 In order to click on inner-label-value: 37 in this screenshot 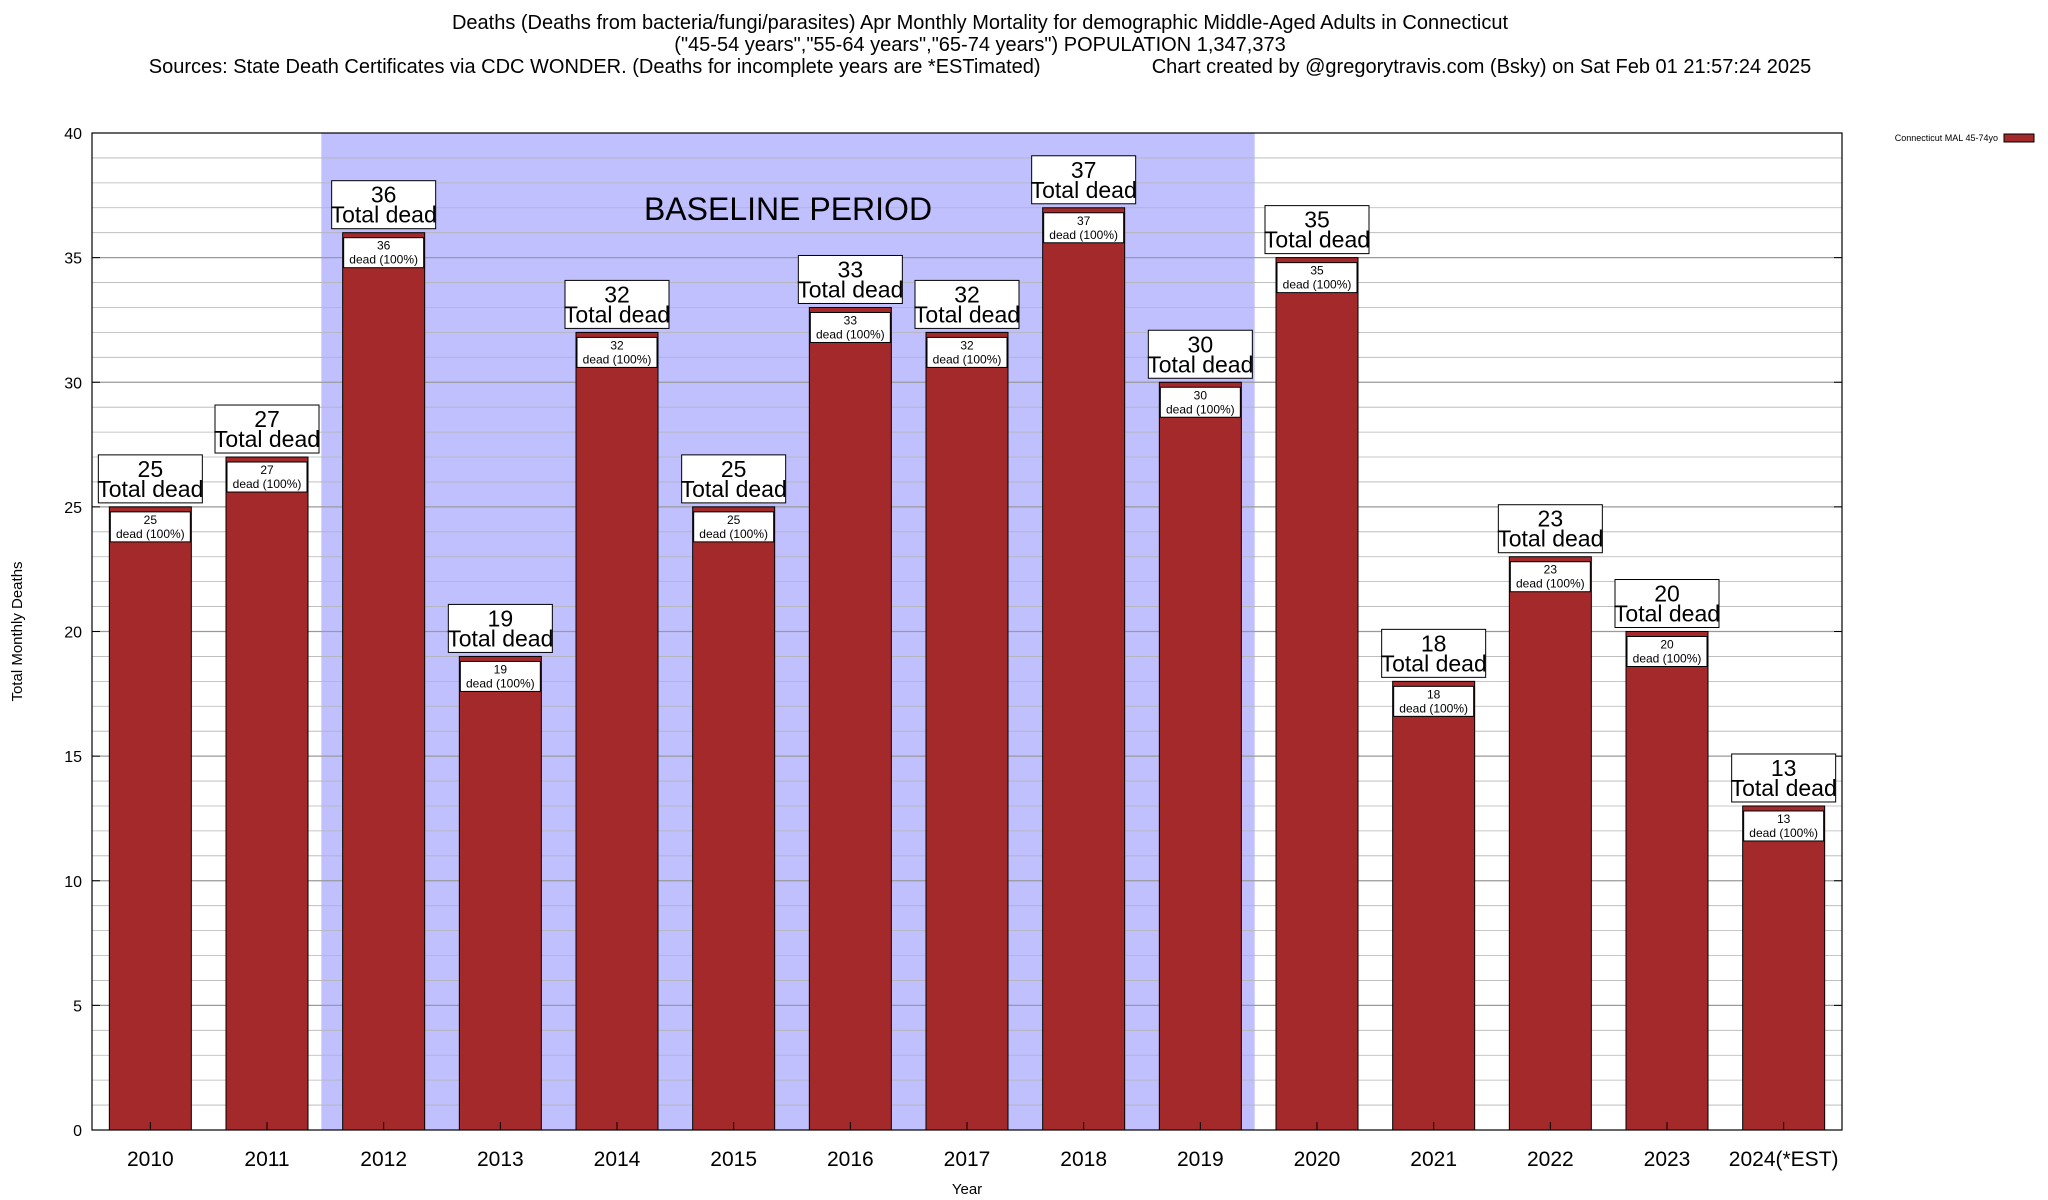, I will do `click(1084, 221)`.